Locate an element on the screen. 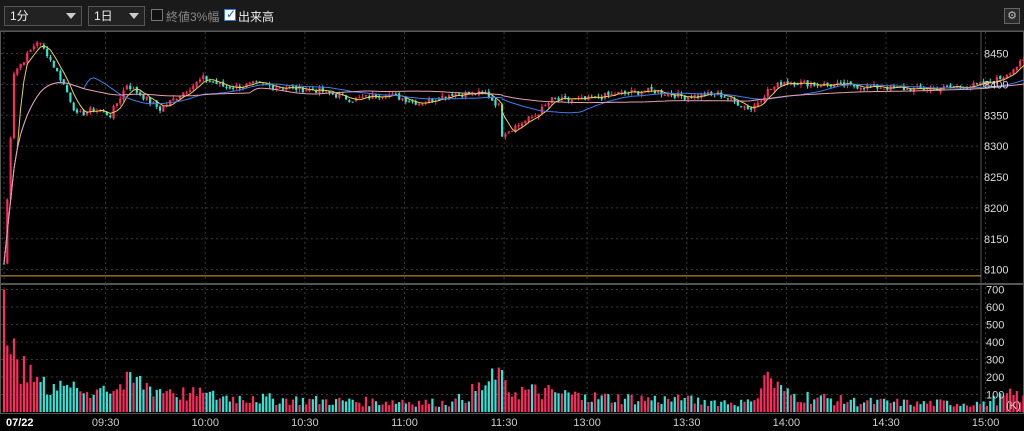  x-tick-label: 13:00 is located at coordinates (587, 423).